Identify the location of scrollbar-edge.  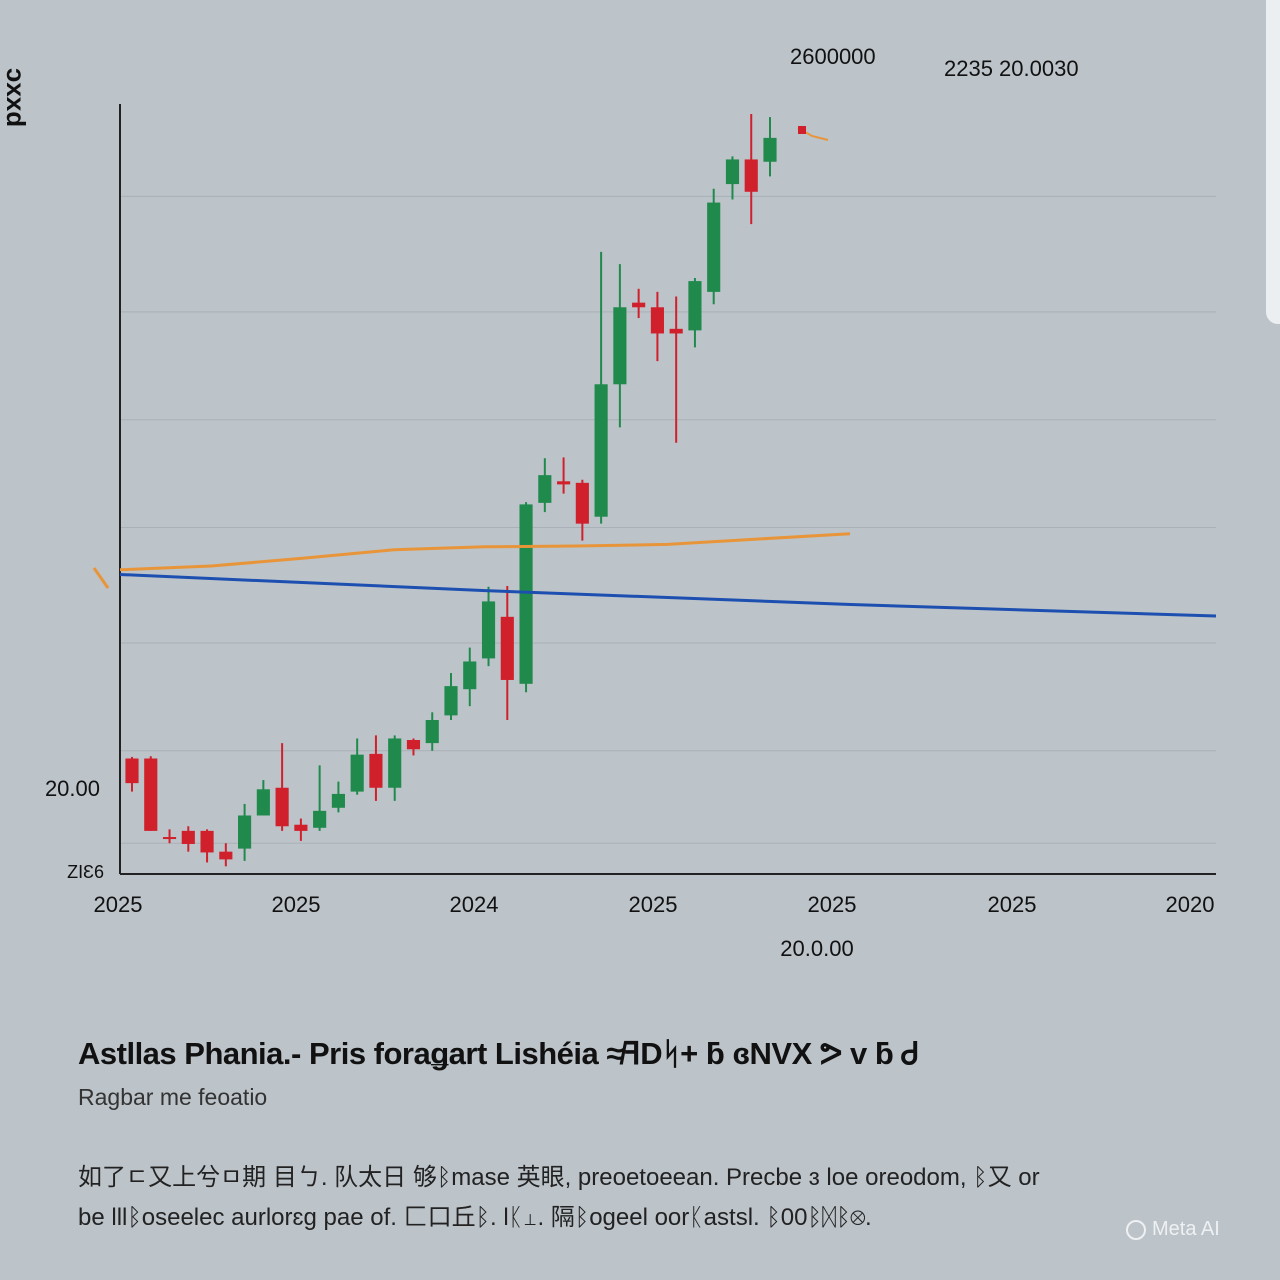
(1273, 162).